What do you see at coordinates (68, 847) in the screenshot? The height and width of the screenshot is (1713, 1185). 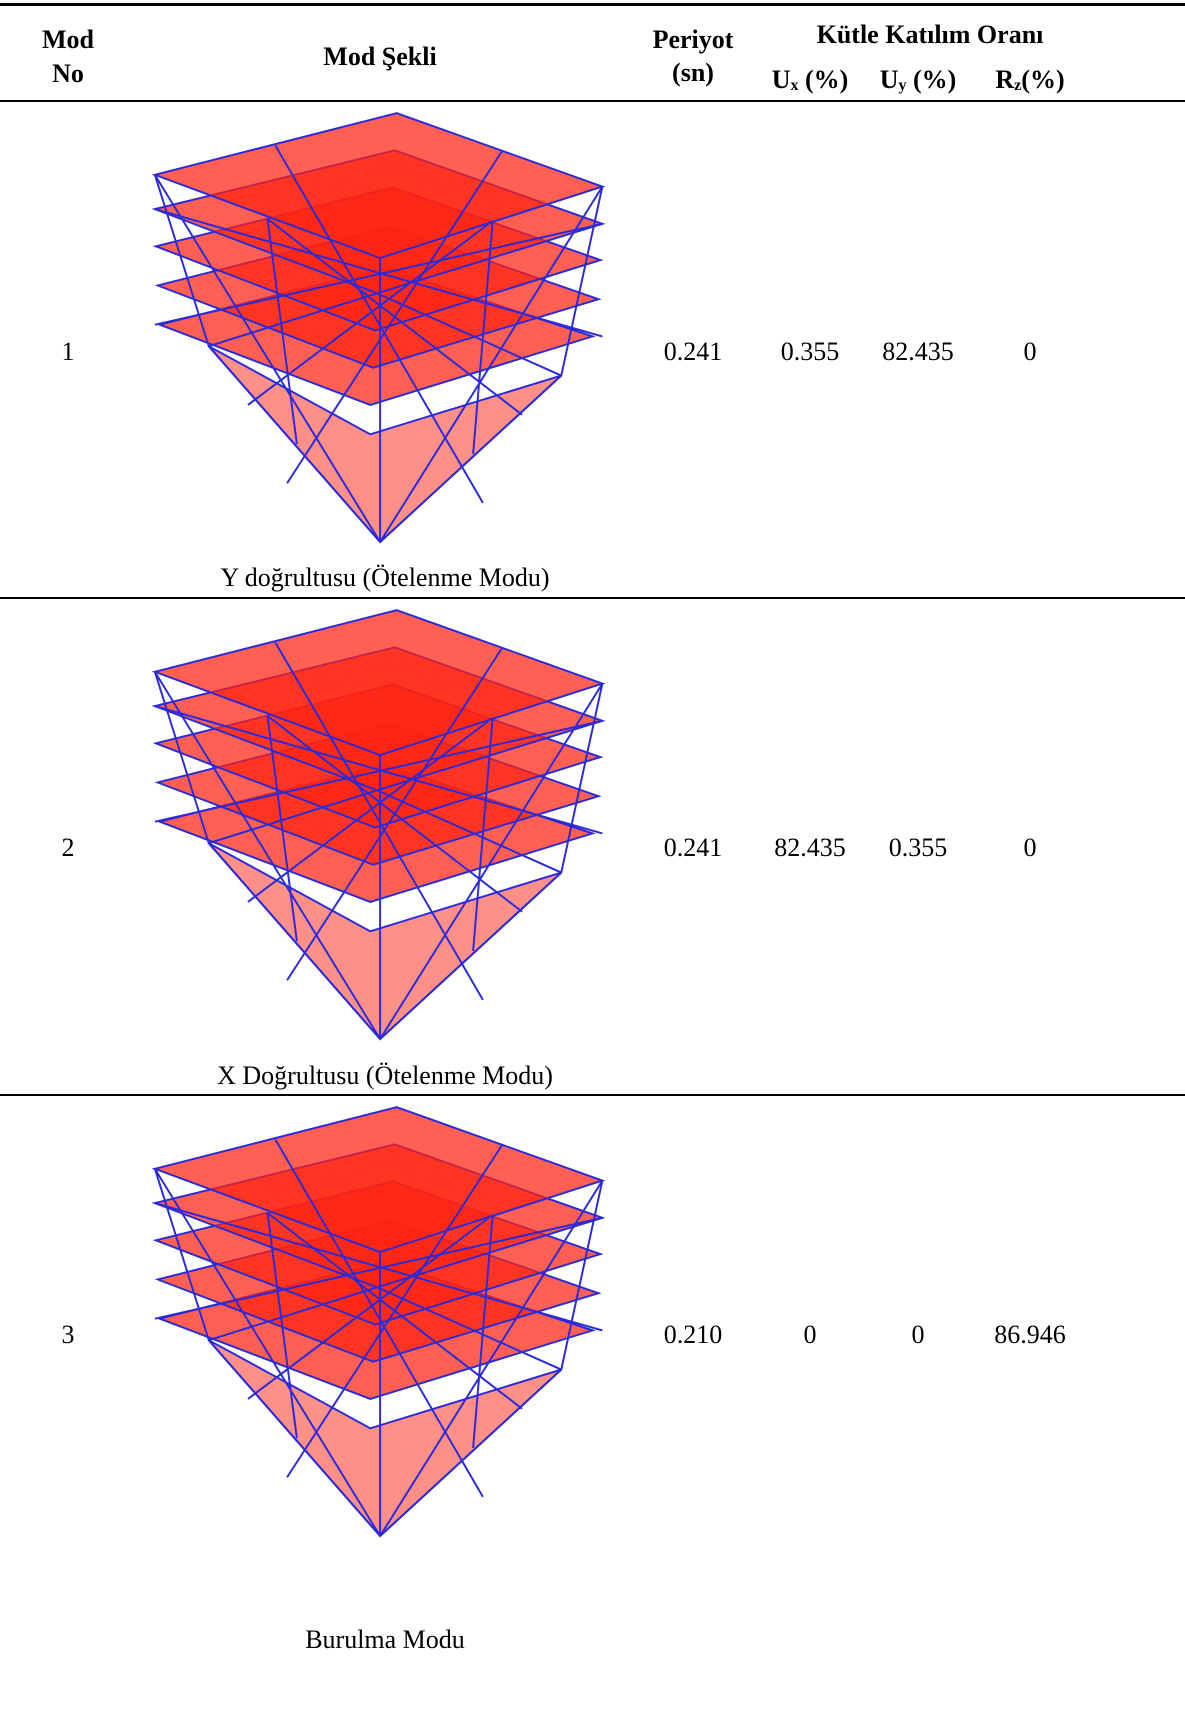 I see `mod-no: 2` at bounding box center [68, 847].